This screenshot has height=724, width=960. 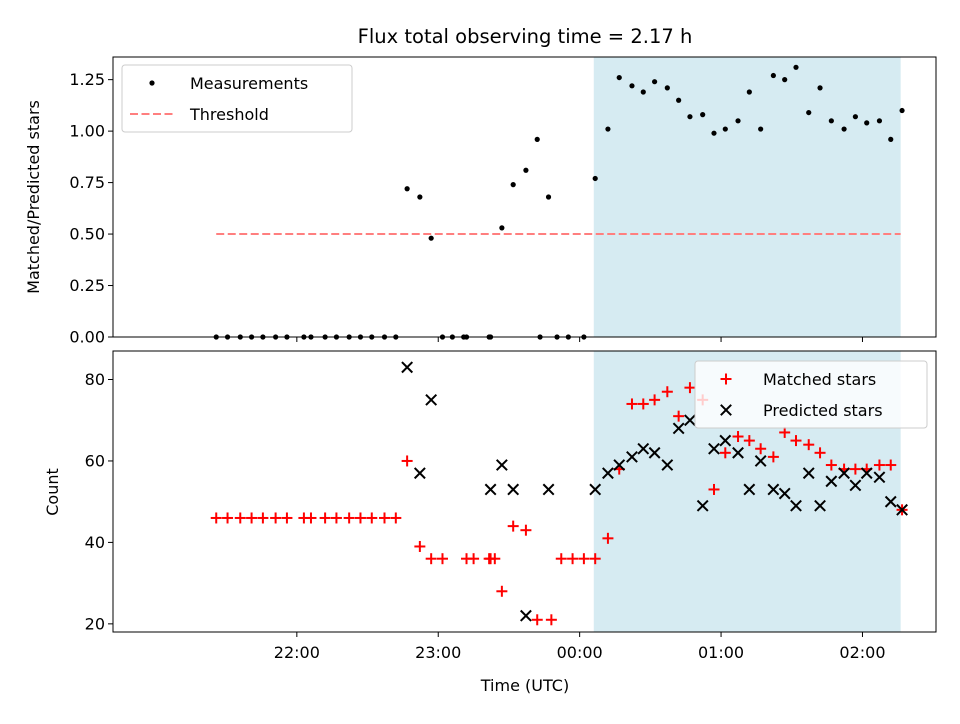 What do you see at coordinates (249, 83) in the screenshot?
I see `legend-measurements-label: Measurements` at bounding box center [249, 83].